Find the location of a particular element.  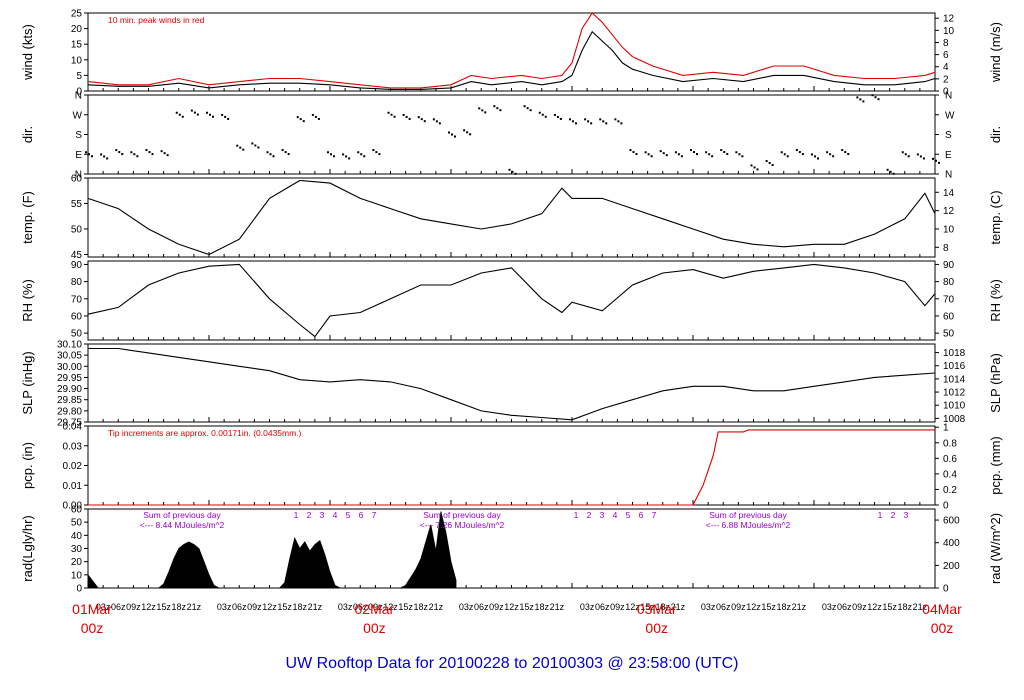

y-tick-label: 50 is located at coordinates (77, 523).